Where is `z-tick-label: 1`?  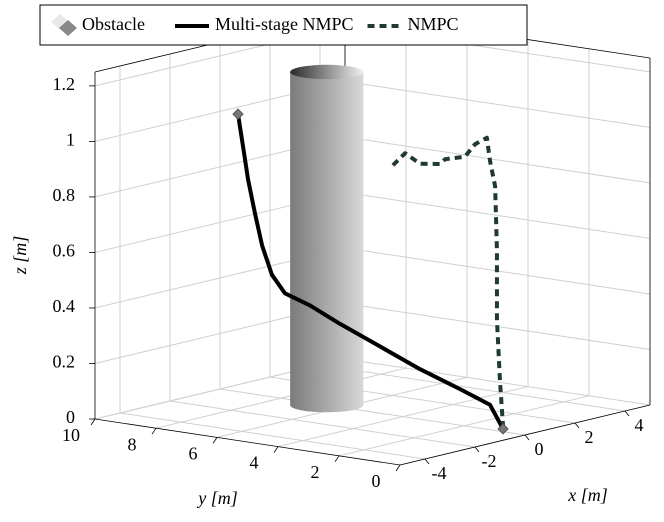
z-tick-label: 1 is located at coordinates (70, 140).